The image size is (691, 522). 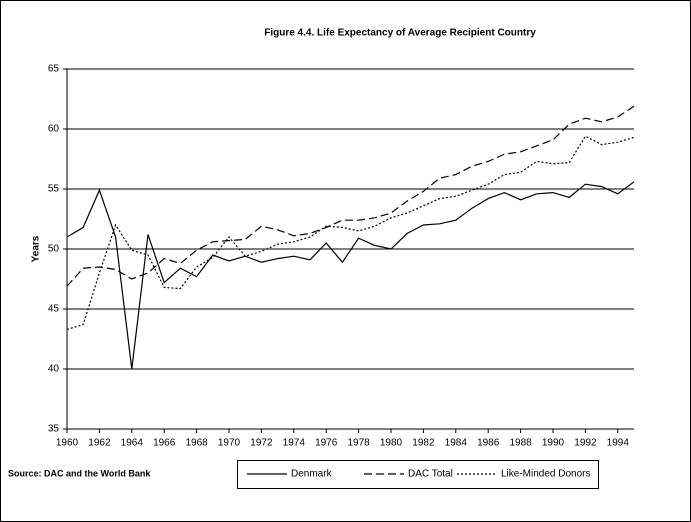 I want to click on y-axis-label: Years, so click(x=36, y=248).